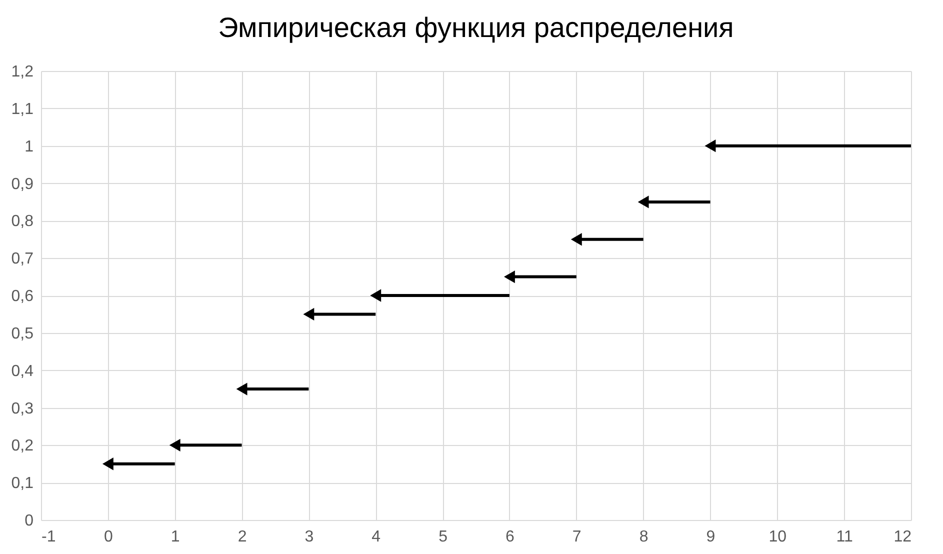  I want to click on x-tick-label: 12, so click(903, 537).